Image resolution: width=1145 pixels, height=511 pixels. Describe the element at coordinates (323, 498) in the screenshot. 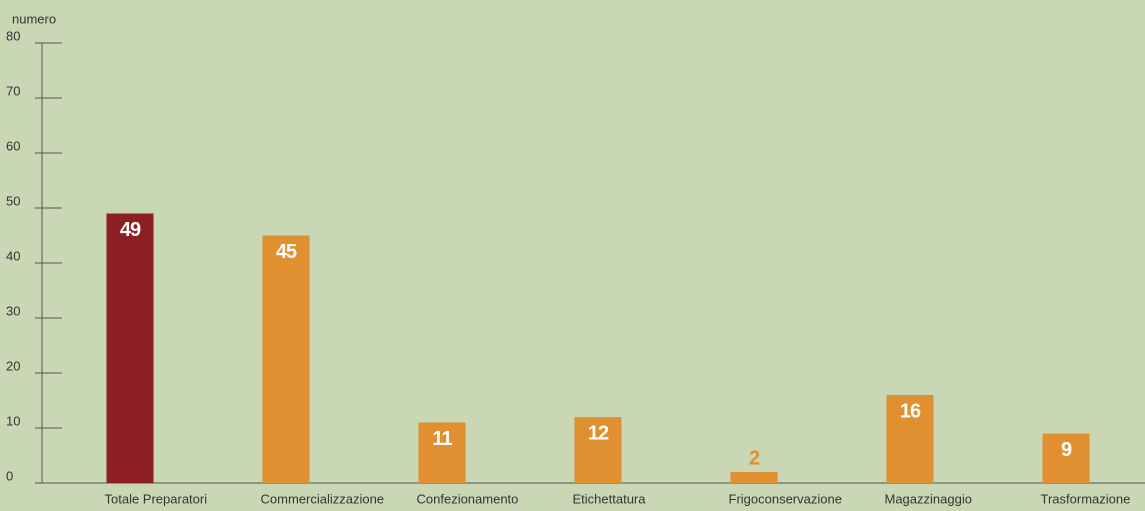

I see `x-tick-label: Commercializzazione` at that location.